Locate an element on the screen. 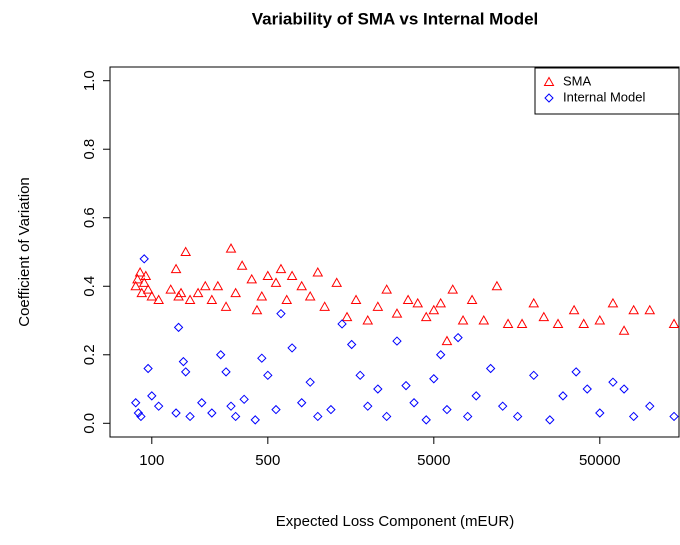 This screenshot has height=545, width=680. legend-label: SMA is located at coordinates (577, 80).